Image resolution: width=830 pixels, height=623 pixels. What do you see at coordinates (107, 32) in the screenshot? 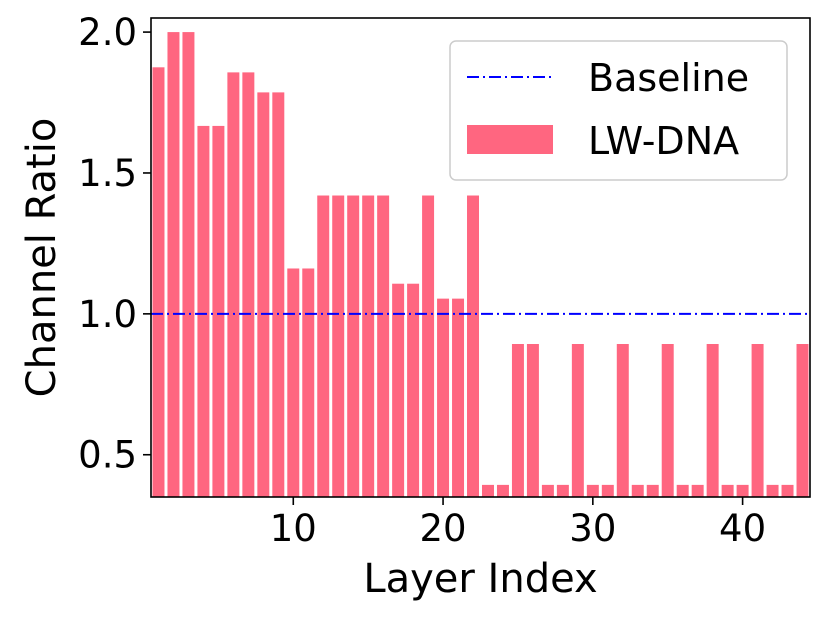
I see `y-tick-label-2.0: 2.0` at bounding box center [107, 32].